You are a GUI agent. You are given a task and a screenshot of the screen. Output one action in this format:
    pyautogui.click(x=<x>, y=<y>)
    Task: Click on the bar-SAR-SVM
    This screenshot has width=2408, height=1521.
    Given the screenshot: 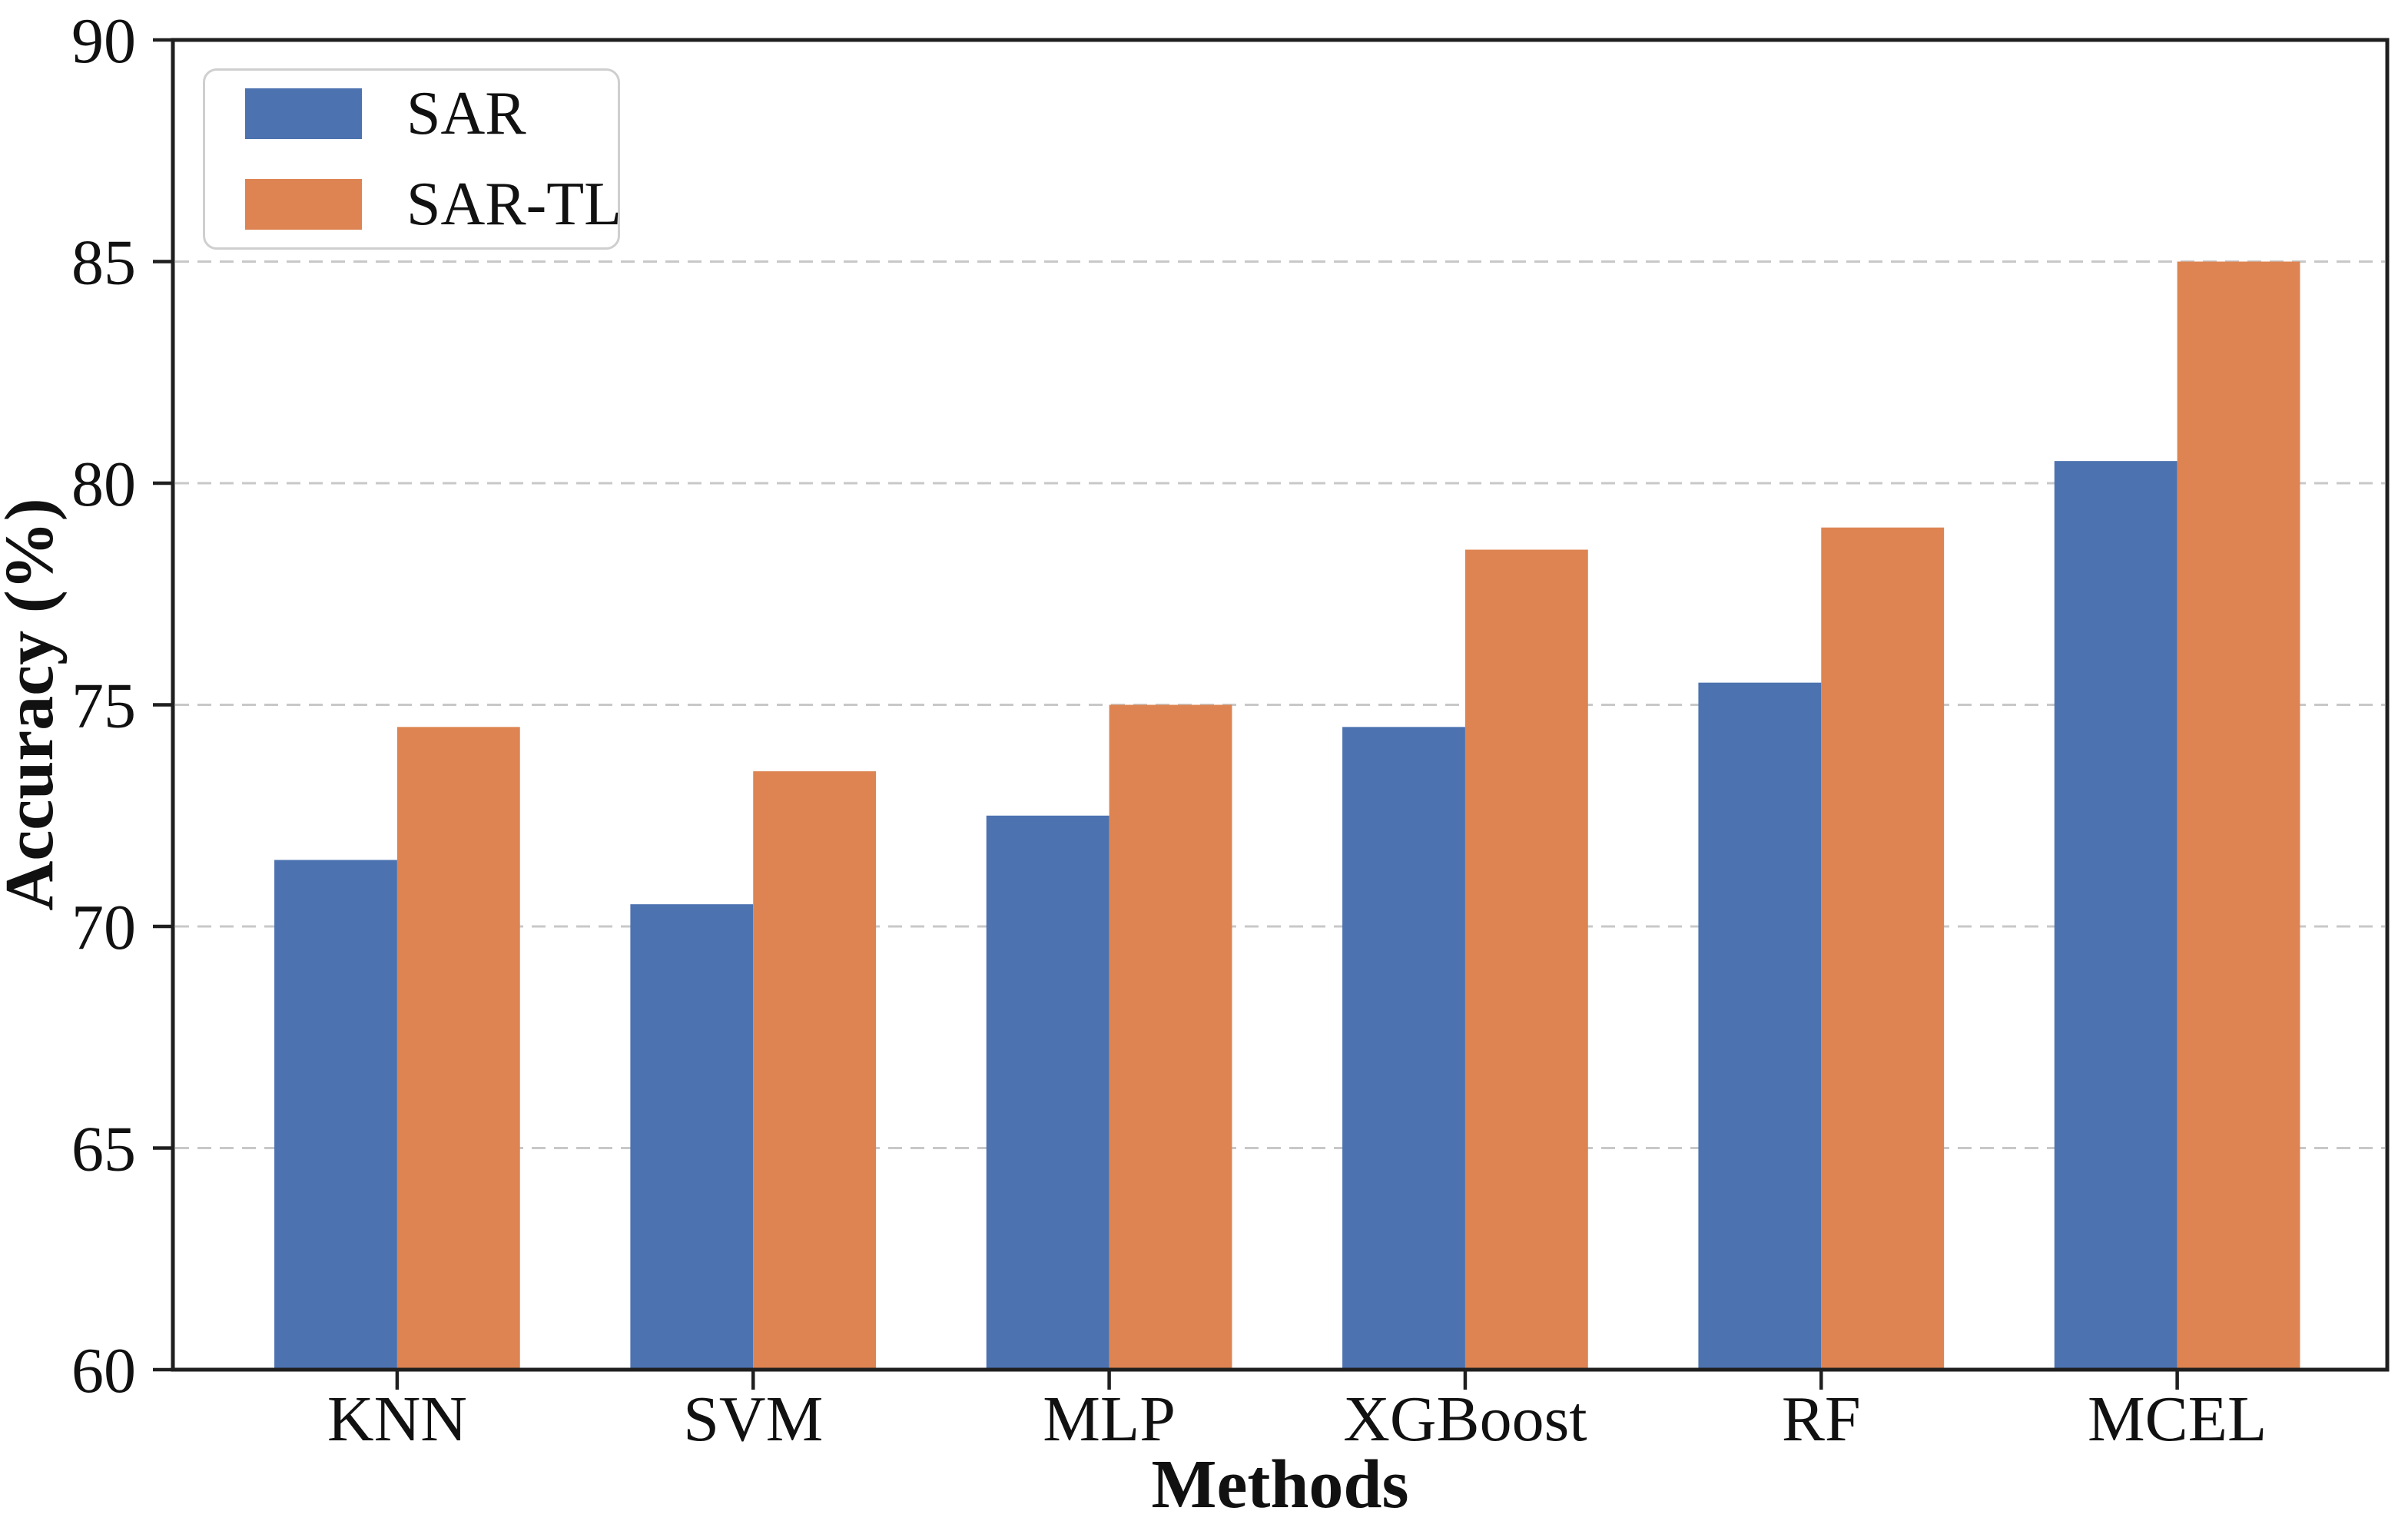 What is the action you would take?
    pyautogui.click(x=692, y=1137)
    